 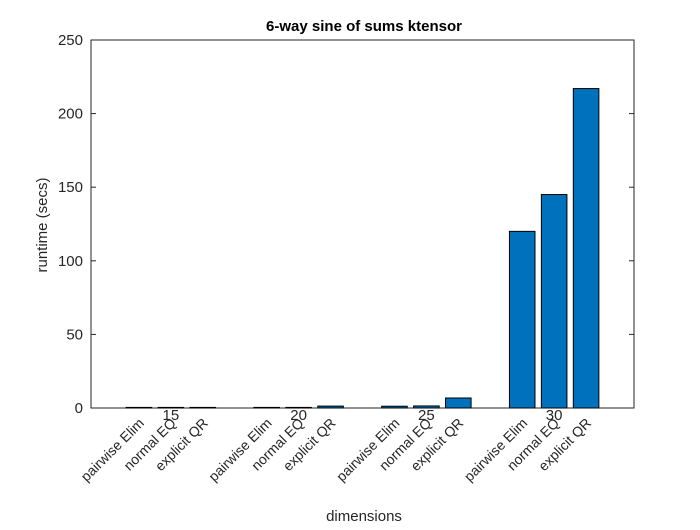 What do you see at coordinates (70, 40) in the screenshot?
I see `y-tick-label: 250` at bounding box center [70, 40].